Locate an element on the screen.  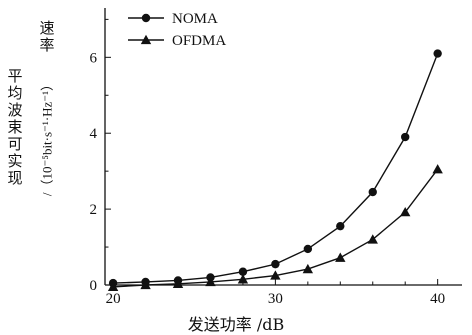
y-axis-label-cjk: 速率 is located at coordinates (47, 36).